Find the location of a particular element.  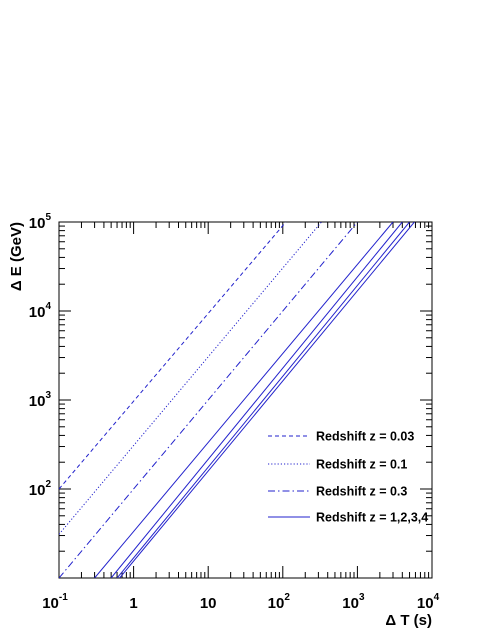

x-tick-label-exponent: 4 is located at coordinates (437, 597).